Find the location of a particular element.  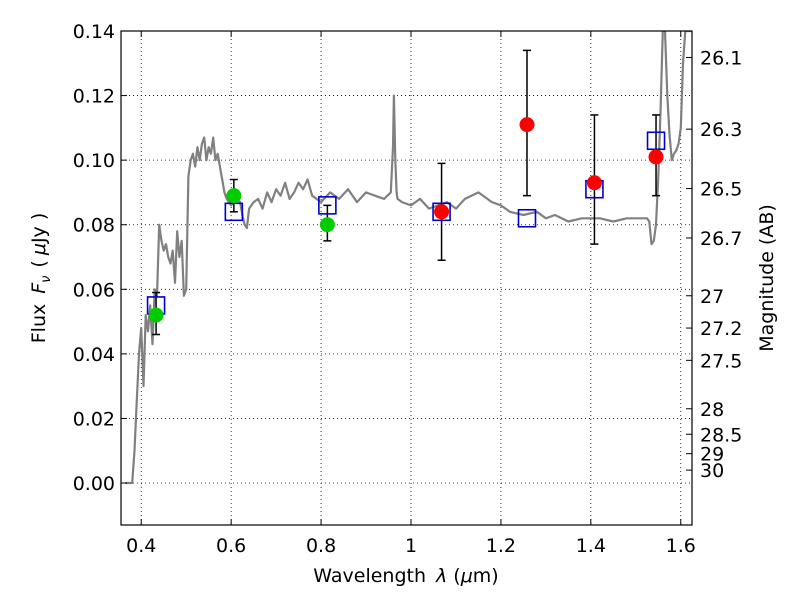

y2-tick-label: 26.7 is located at coordinates (721, 239).